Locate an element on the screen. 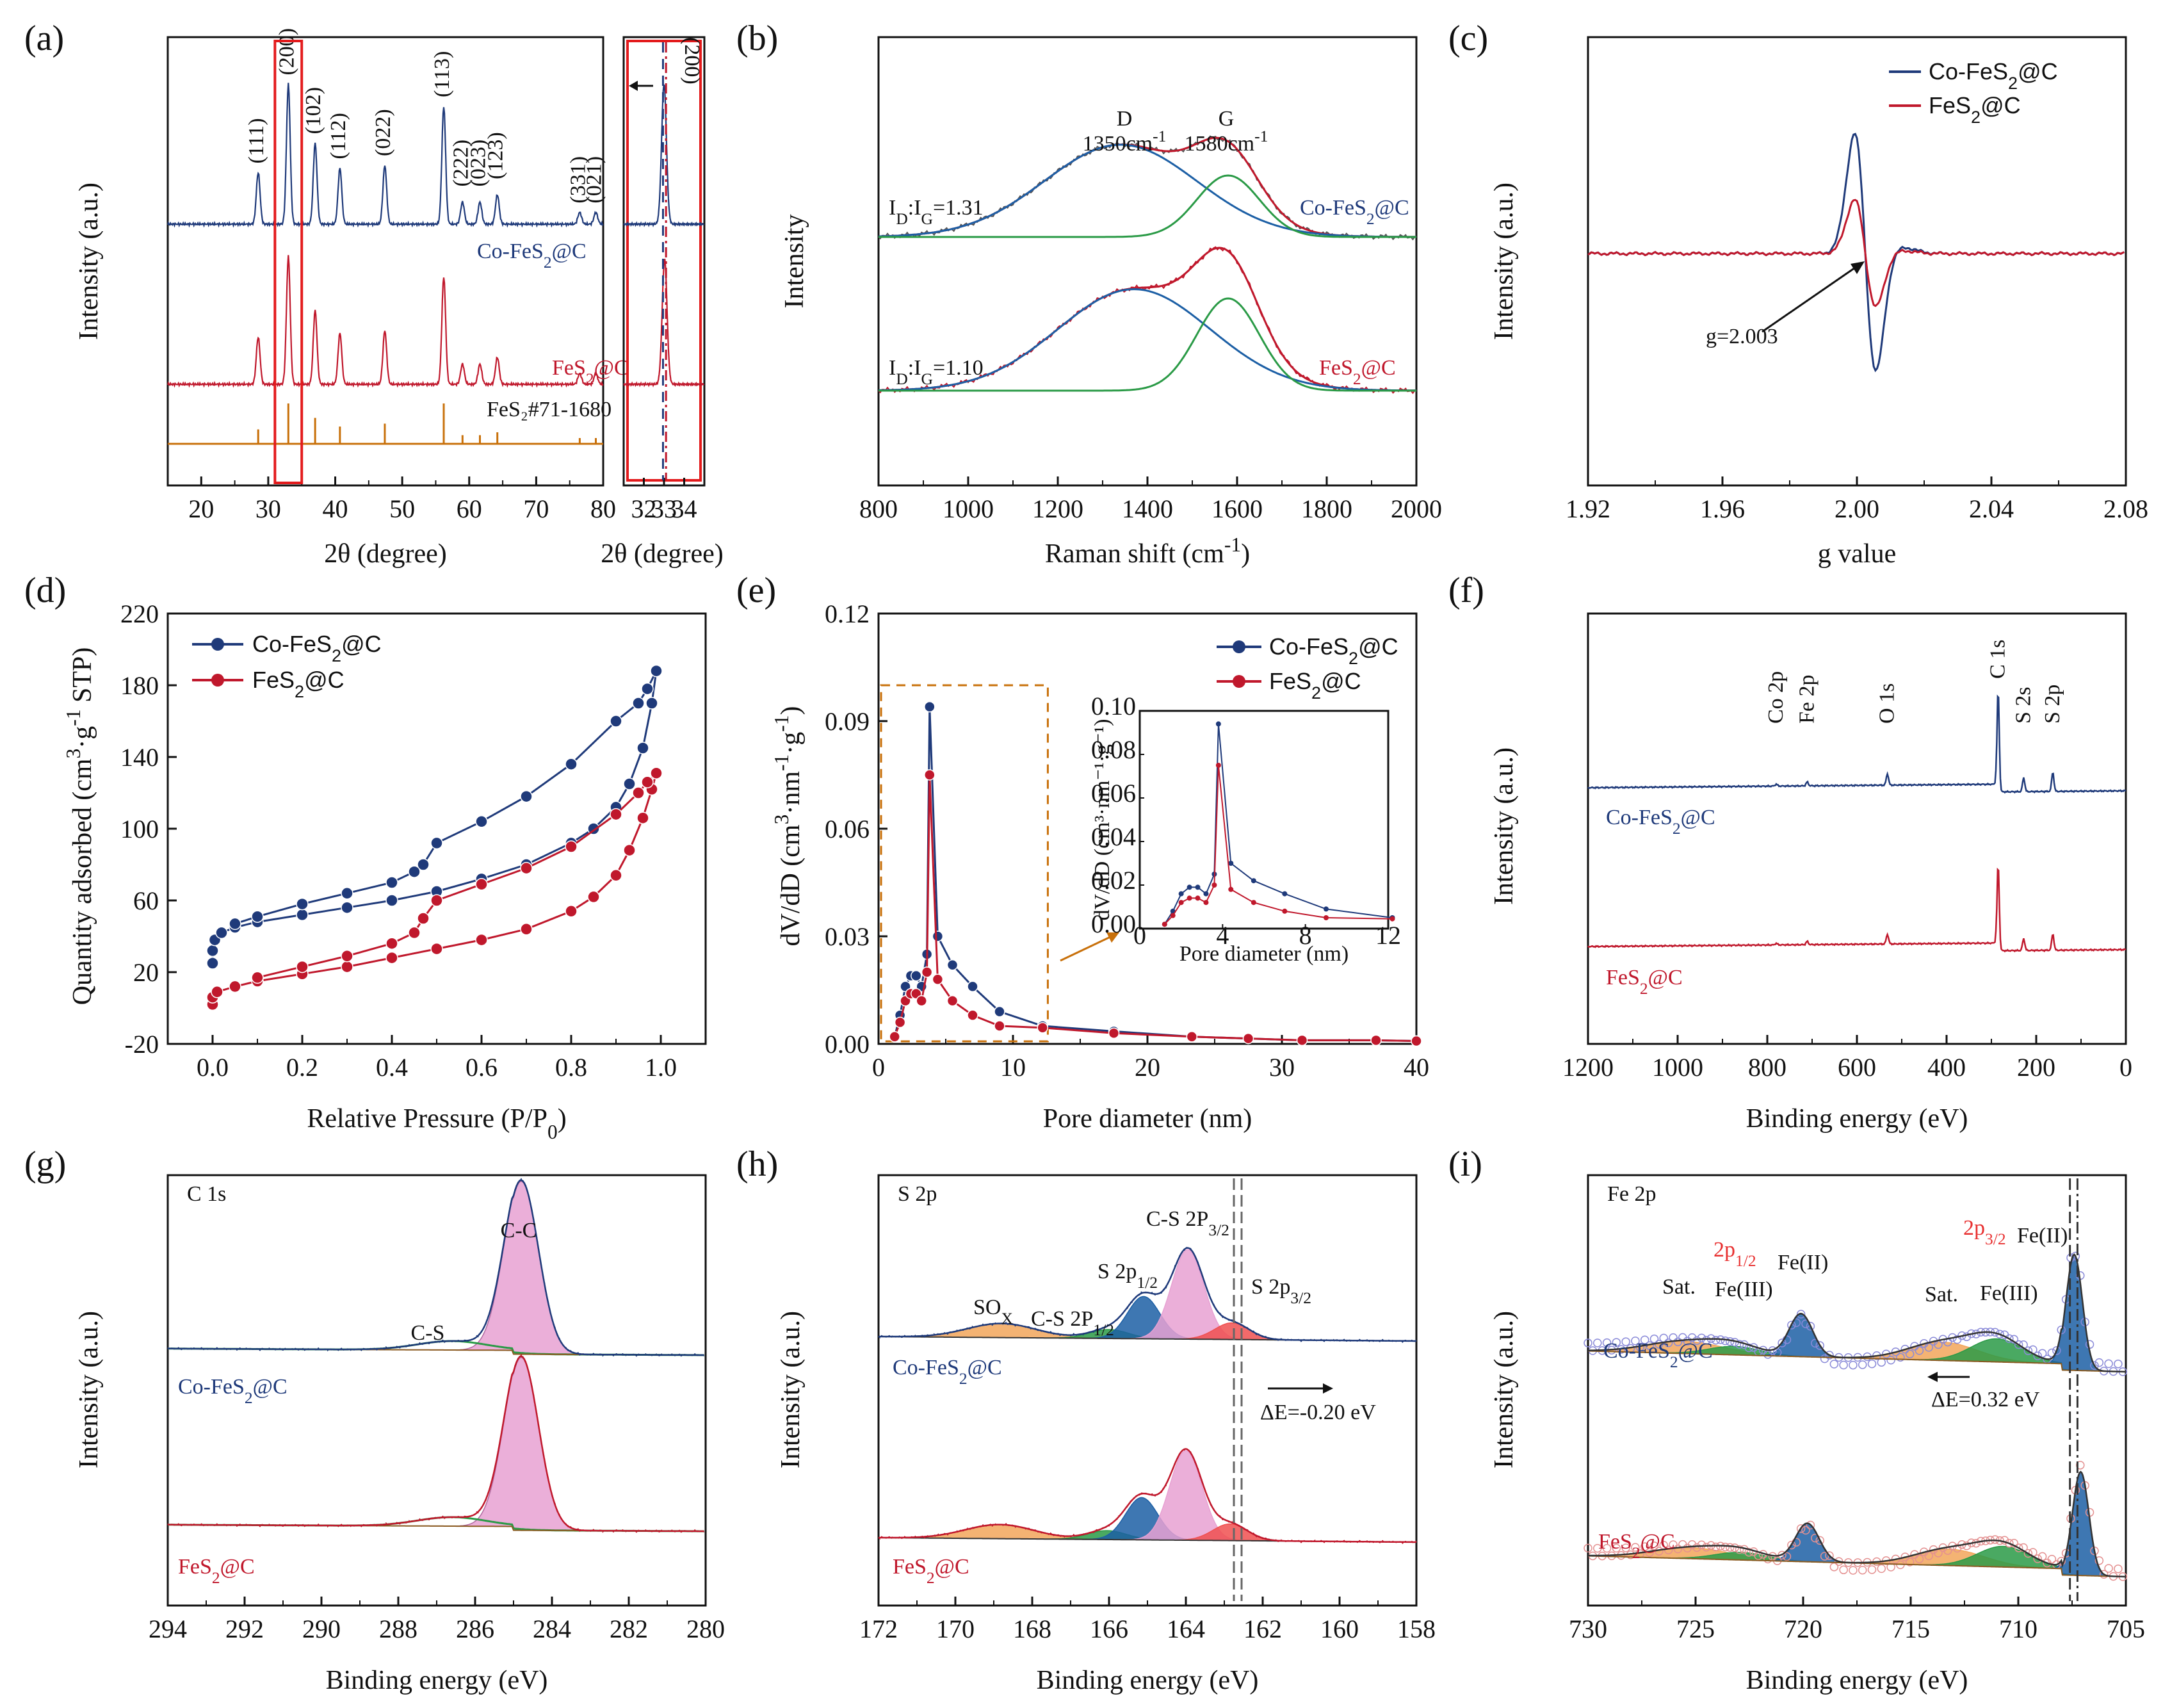  label-part: ·g is located at coordinates (791, 743).